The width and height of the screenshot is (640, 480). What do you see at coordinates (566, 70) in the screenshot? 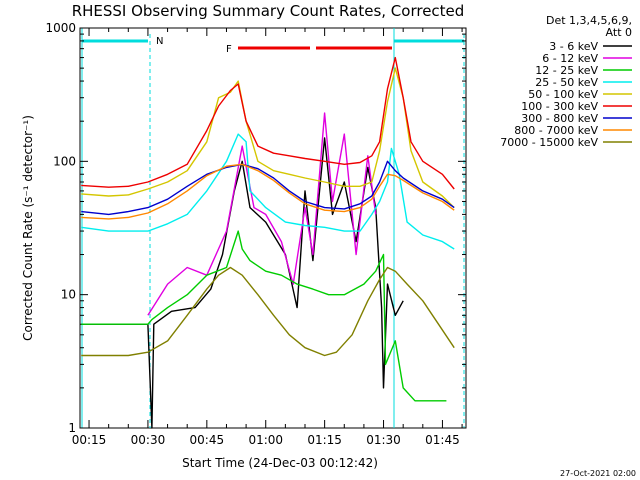
I see `legend-label: 12 - 25 keV` at bounding box center [566, 70].